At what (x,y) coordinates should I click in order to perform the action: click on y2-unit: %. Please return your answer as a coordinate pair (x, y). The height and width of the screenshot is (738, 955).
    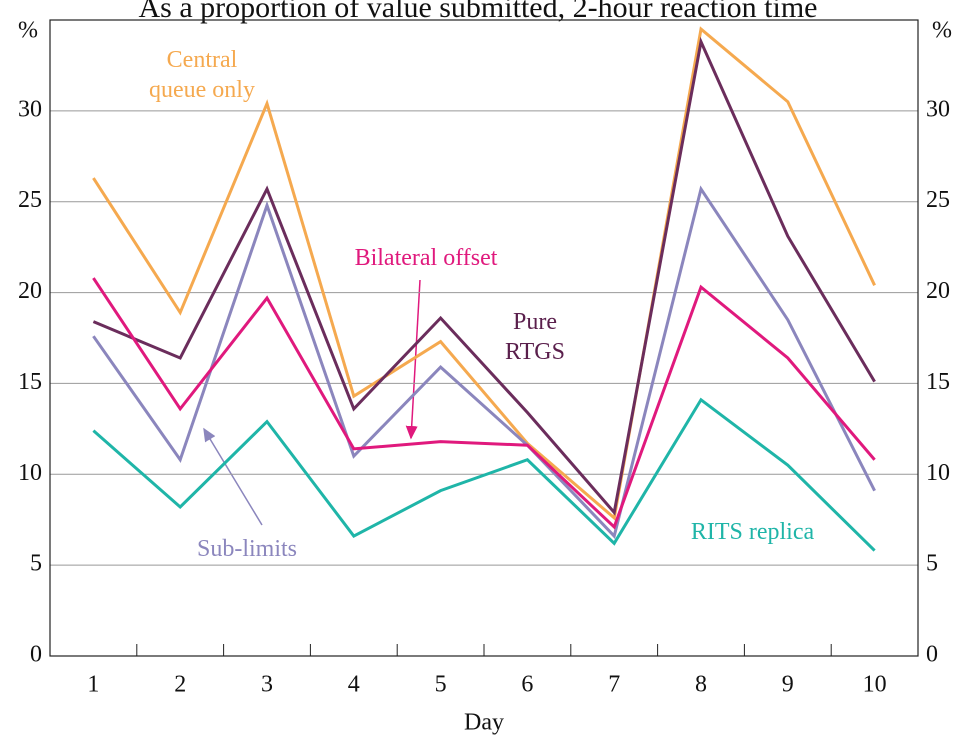
    Looking at the image, I should click on (942, 31).